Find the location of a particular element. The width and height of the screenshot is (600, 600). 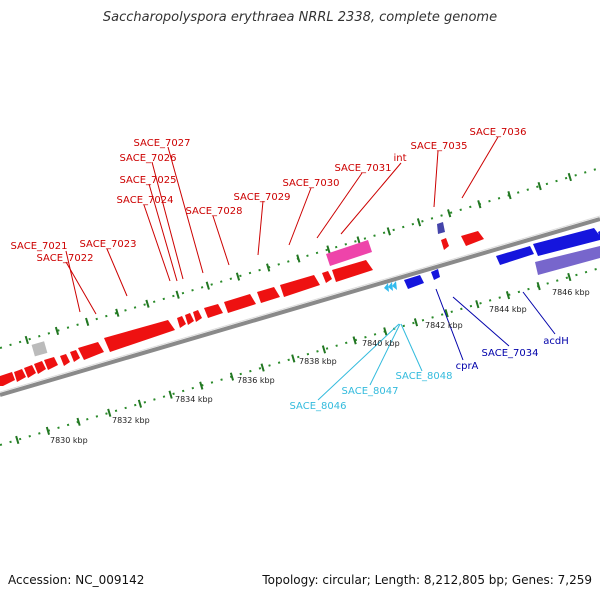

kbp-label: 7842 kbp is located at coordinates (444, 325).